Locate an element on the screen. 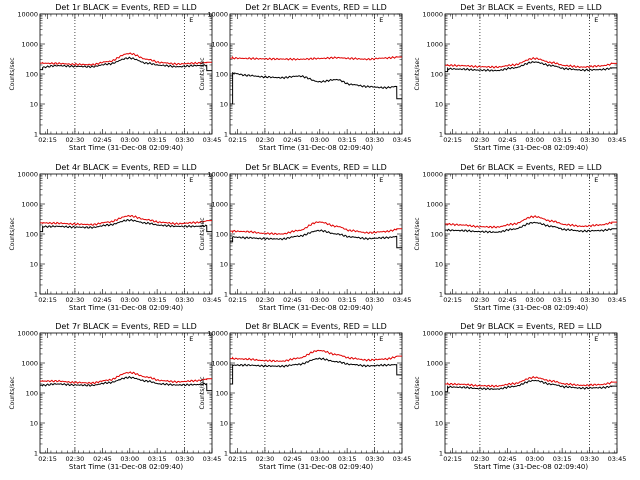 This screenshot has height=480, width=640. panel-title: Det 1r BLACK = Events, RED = LLD is located at coordinates (126, 7).